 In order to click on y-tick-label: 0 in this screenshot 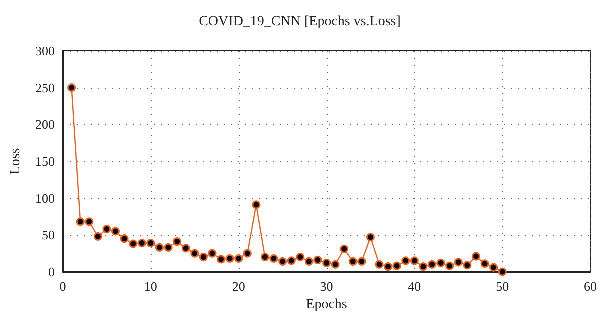, I will do `click(51, 272)`.